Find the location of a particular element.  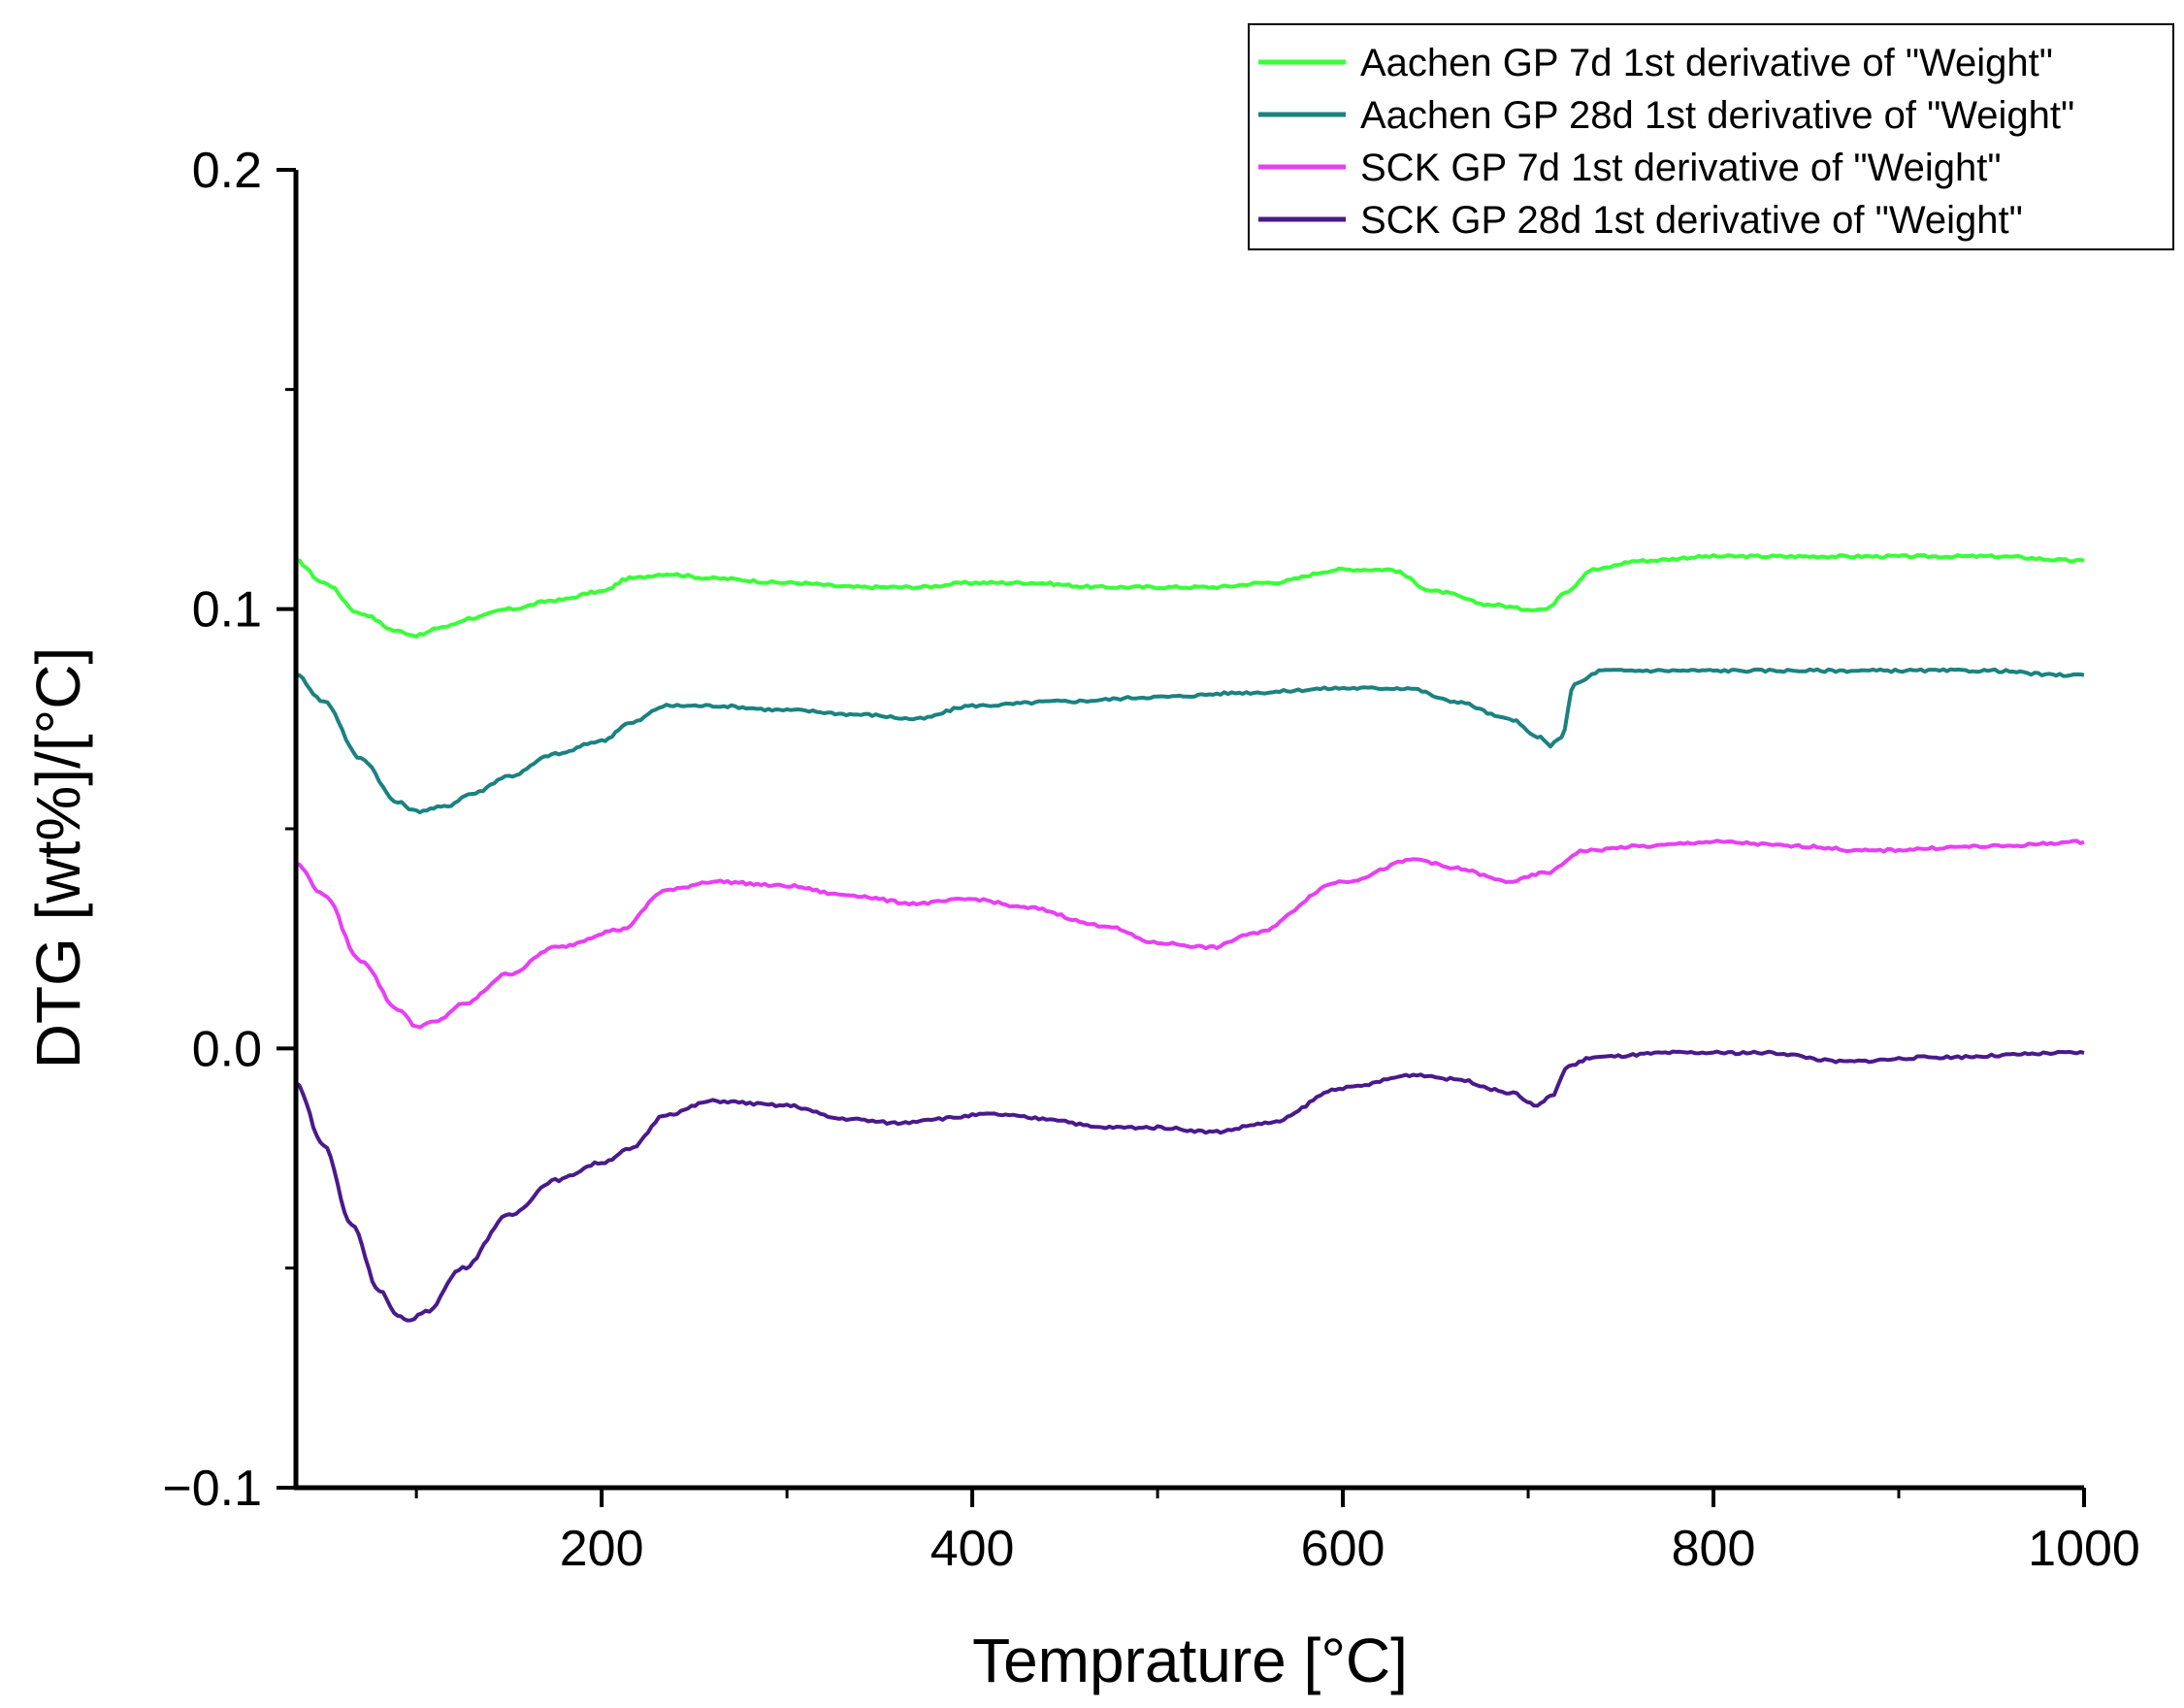

y-axis-title: DTG [wt%]/[°C] is located at coordinates (58, 858).